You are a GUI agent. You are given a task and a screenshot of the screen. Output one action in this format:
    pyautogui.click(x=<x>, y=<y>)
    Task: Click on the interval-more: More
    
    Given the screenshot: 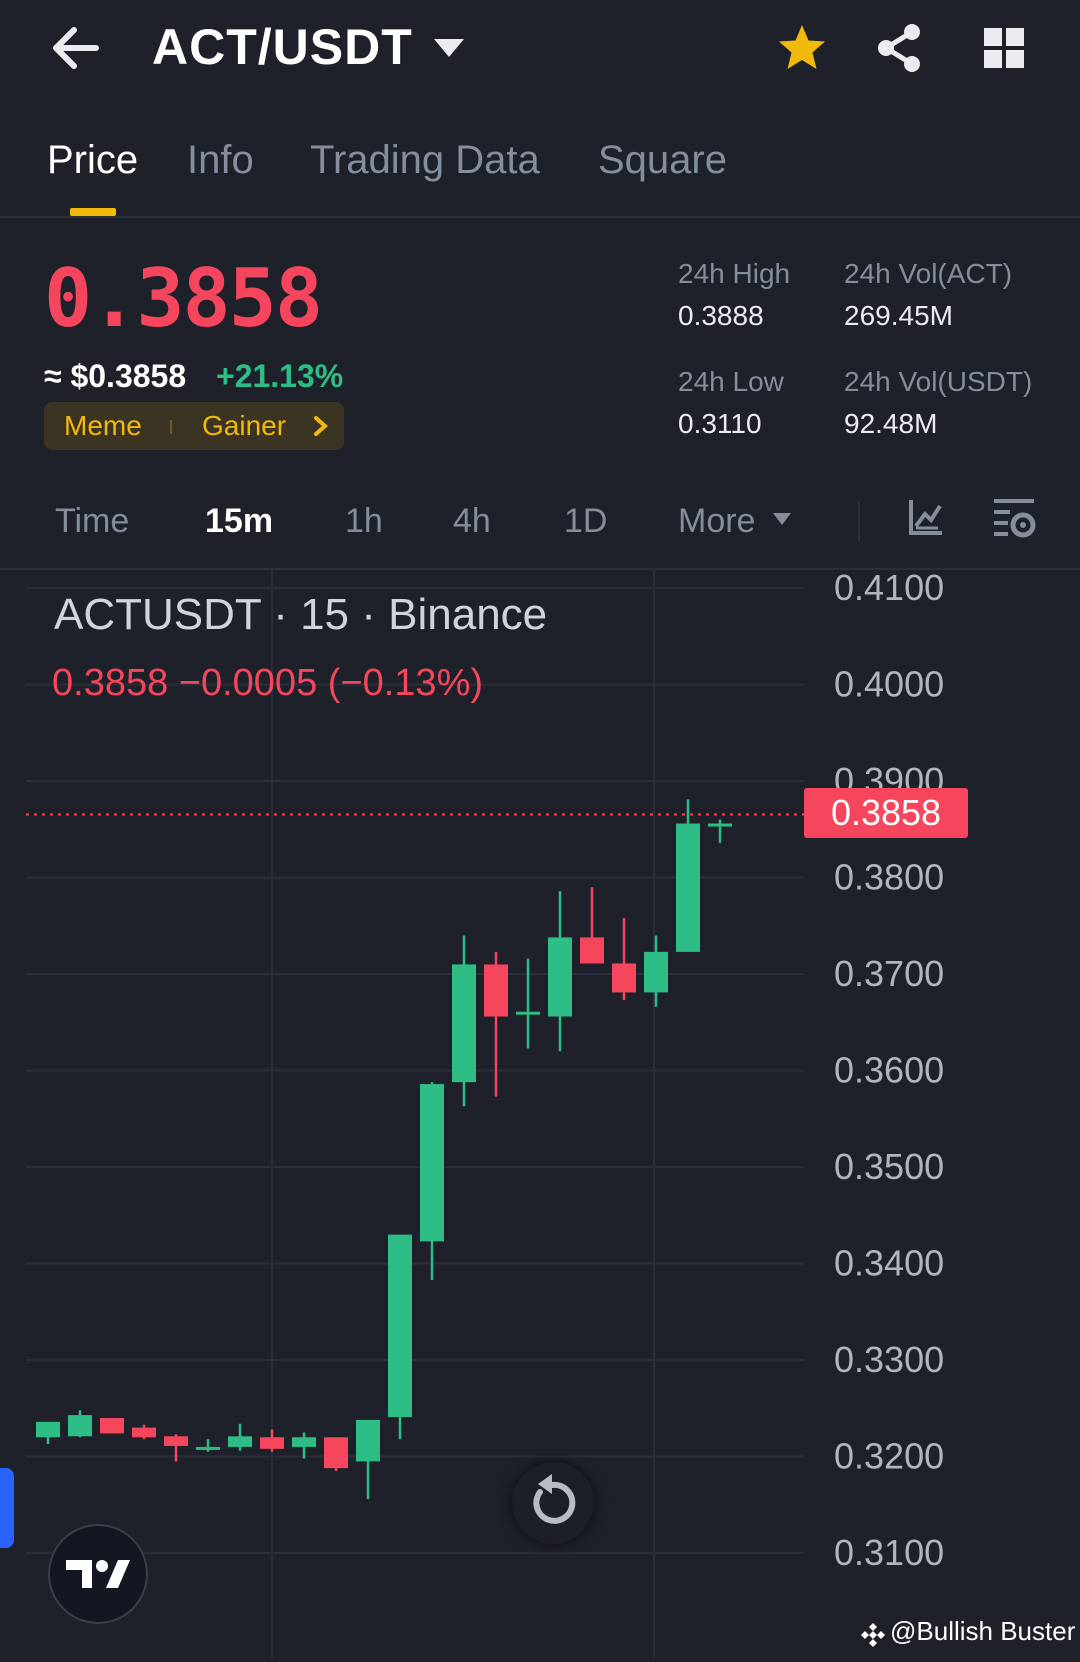 What is the action you would take?
    pyautogui.click(x=717, y=521)
    